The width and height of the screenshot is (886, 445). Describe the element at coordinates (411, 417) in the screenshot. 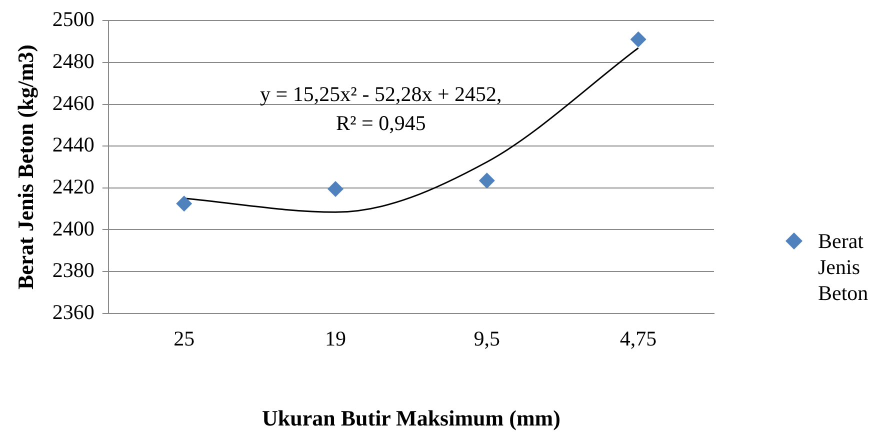

I see `x-axis-title: Ukuran Butir Maksimum (mm)` at that location.